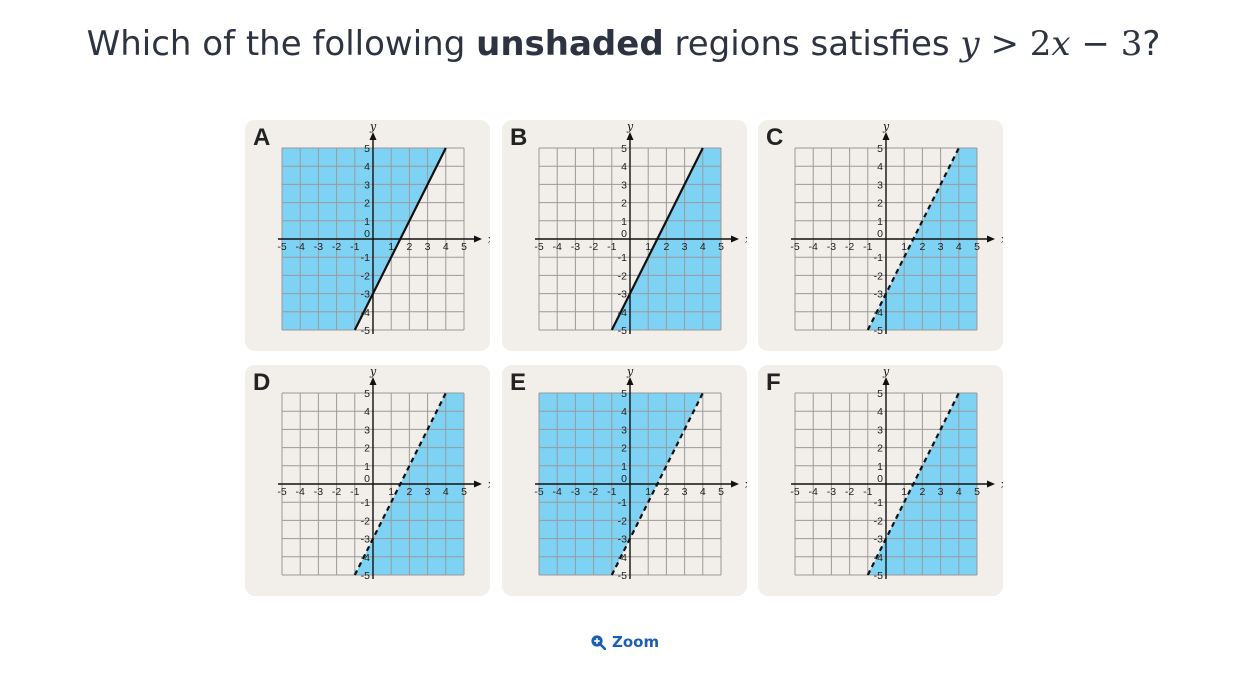  Describe the element at coordinates (1004, 44) in the screenshot. I see `math-gt: >` at that location.